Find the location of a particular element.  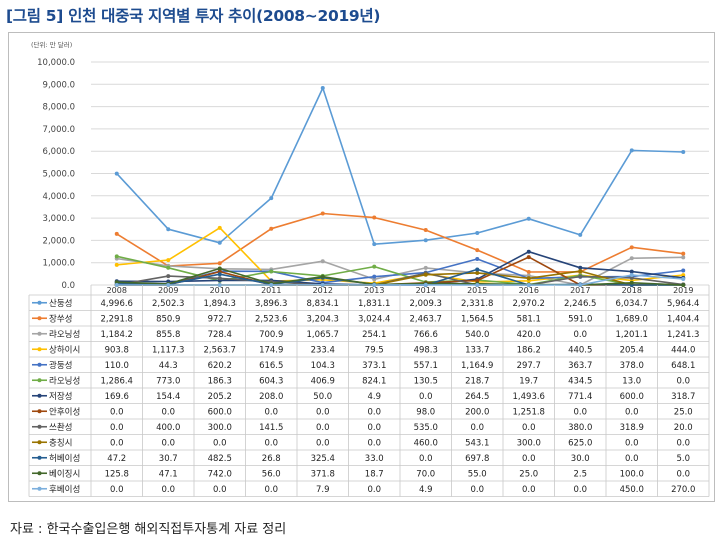

table-cell: 434.5 is located at coordinates (580, 382).